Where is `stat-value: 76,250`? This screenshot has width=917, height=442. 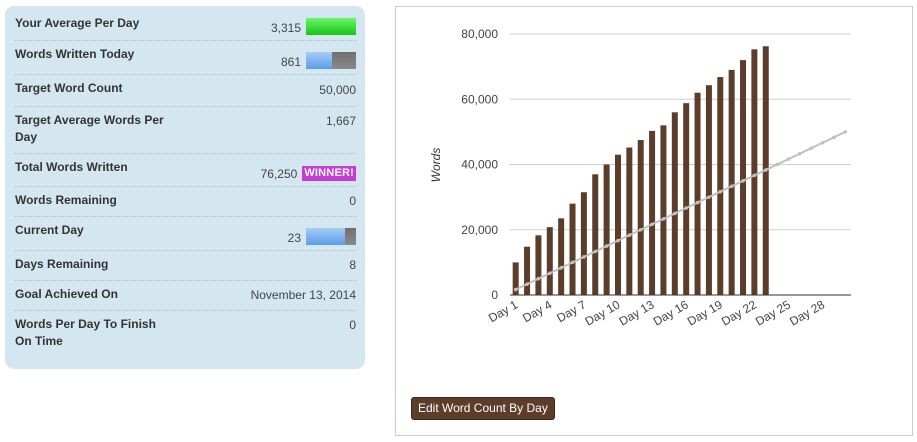 stat-value: 76,250 is located at coordinates (279, 174).